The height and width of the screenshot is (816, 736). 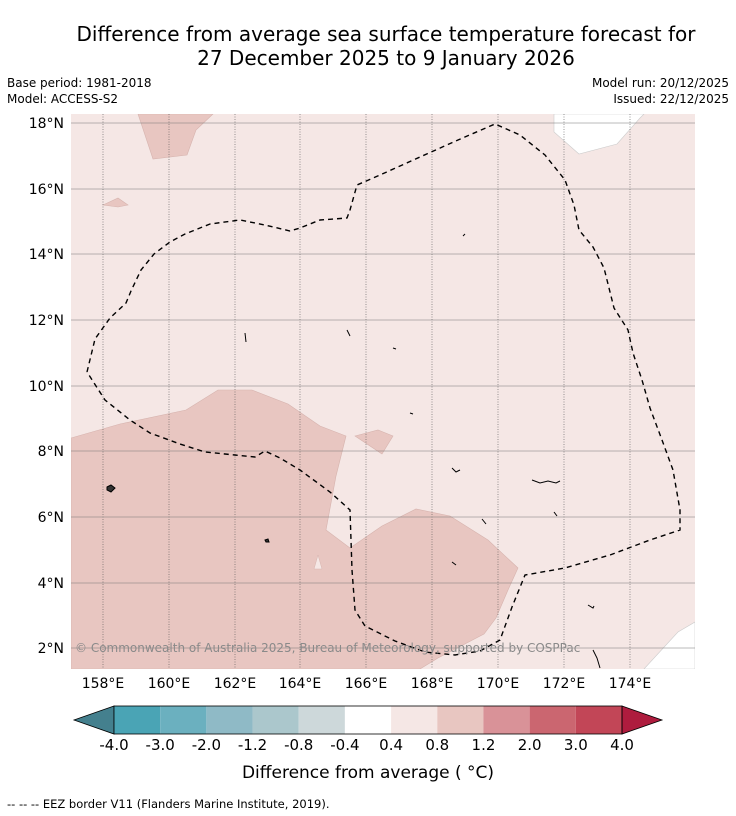 I want to click on colorbar-extend-low, so click(x=93, y=720).